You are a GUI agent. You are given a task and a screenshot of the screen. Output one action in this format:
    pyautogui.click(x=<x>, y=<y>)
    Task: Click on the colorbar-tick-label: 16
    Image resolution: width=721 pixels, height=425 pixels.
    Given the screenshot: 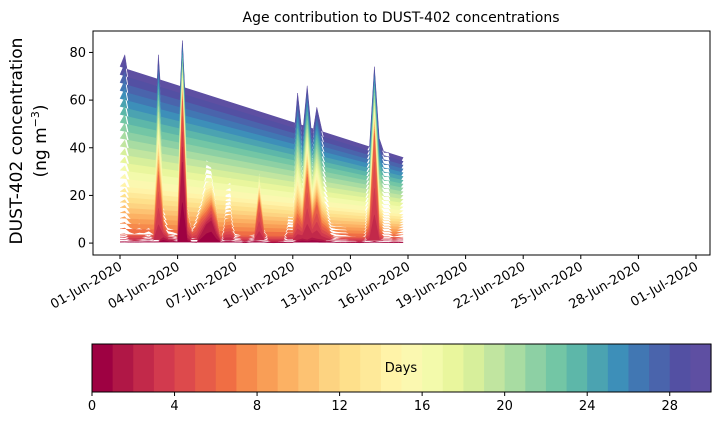 What is the action you would take?
    pyautogui.click(x=422, y=406)
    